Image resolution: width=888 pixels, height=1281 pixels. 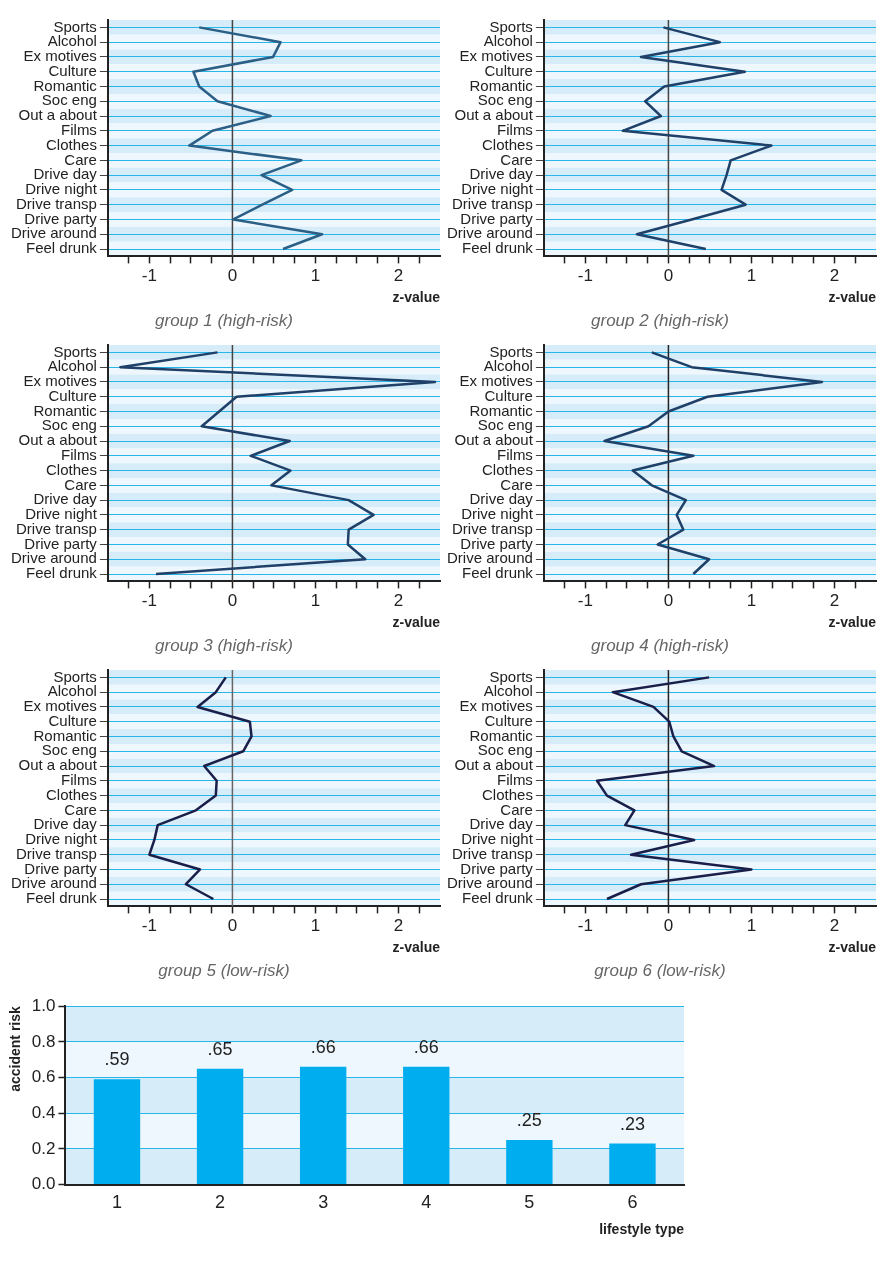 I want to click on data-label: .23, so click(x=632, y=1123).